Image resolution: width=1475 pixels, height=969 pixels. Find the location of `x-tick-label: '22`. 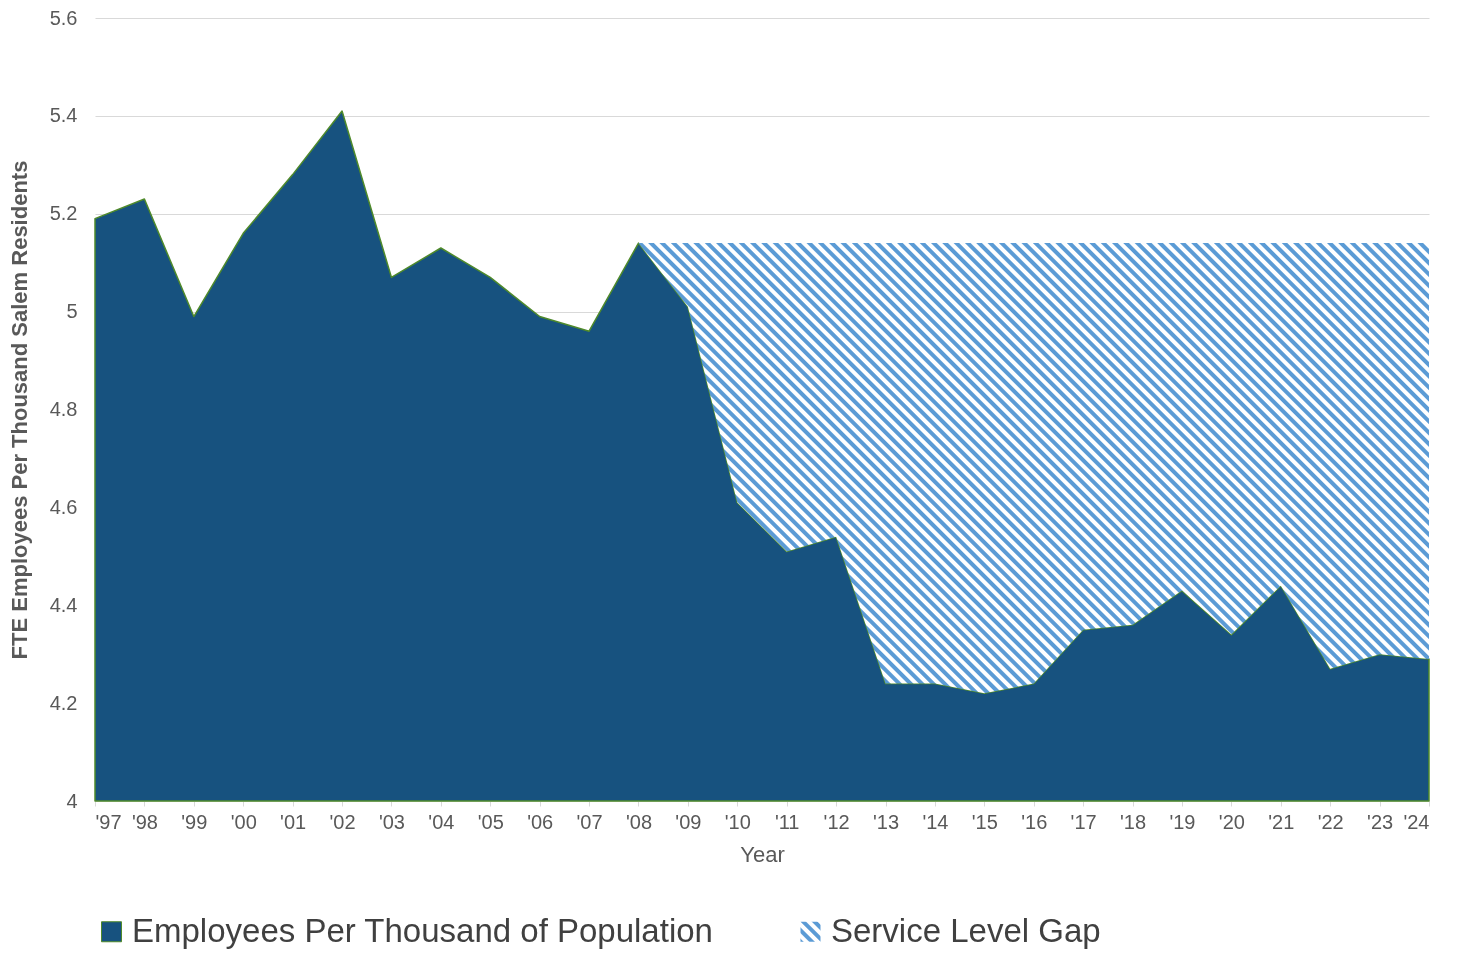

x-tick-label: '22 is located at coordinates (1330, 821).